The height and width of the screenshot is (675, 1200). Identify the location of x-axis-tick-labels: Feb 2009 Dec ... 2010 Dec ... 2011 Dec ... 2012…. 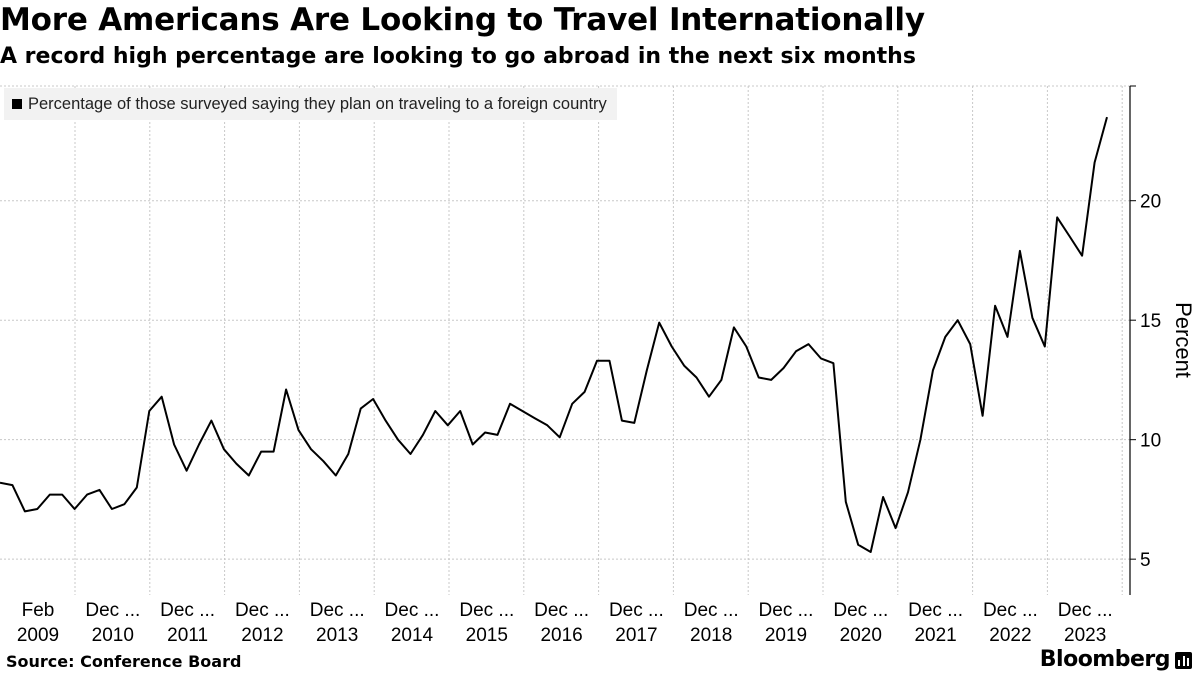
(565, 623).